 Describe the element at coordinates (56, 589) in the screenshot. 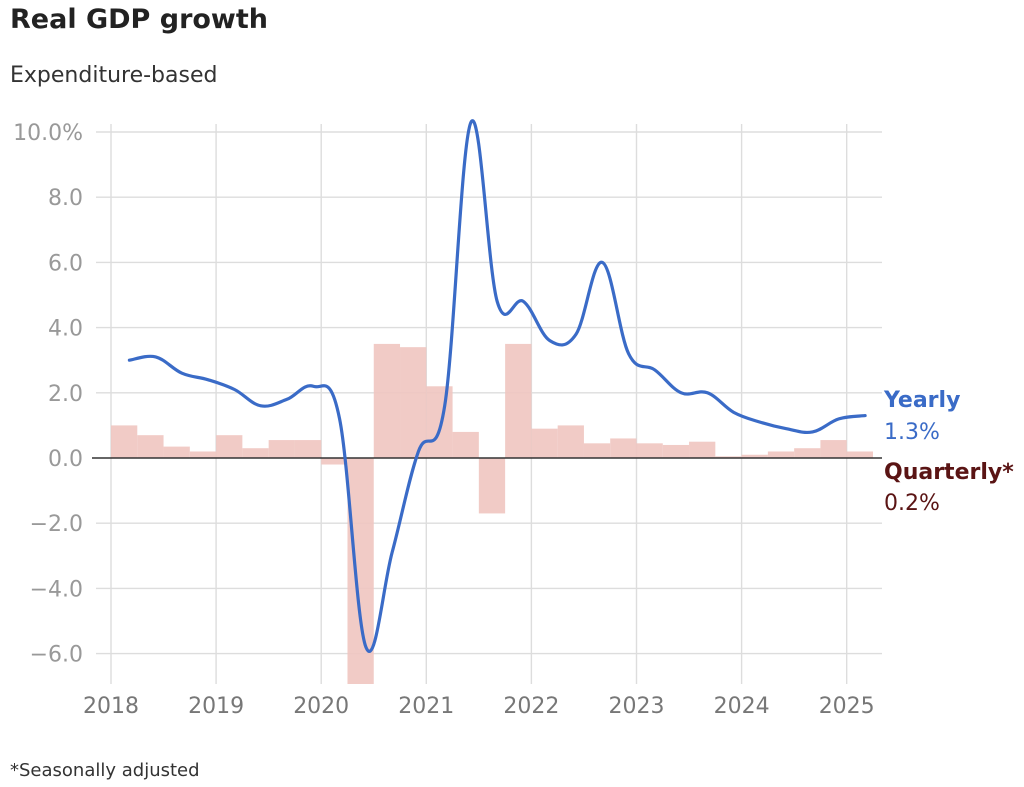

I see `y-tick-label: −4.0` at that location.